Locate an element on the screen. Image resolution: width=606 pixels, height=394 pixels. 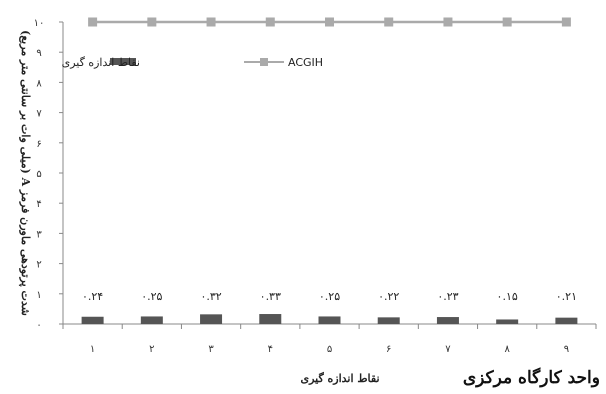
x-tick-label: ۵ is located at coordinates (329, 349).